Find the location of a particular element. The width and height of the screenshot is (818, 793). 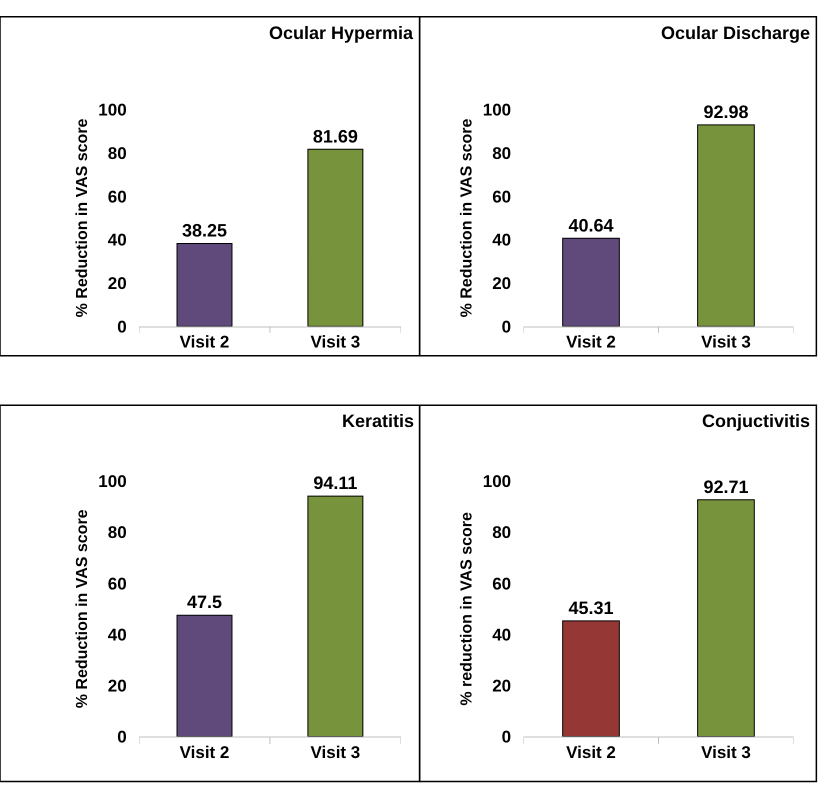

data-label: 92.71 is located at coordinates (725, 486).